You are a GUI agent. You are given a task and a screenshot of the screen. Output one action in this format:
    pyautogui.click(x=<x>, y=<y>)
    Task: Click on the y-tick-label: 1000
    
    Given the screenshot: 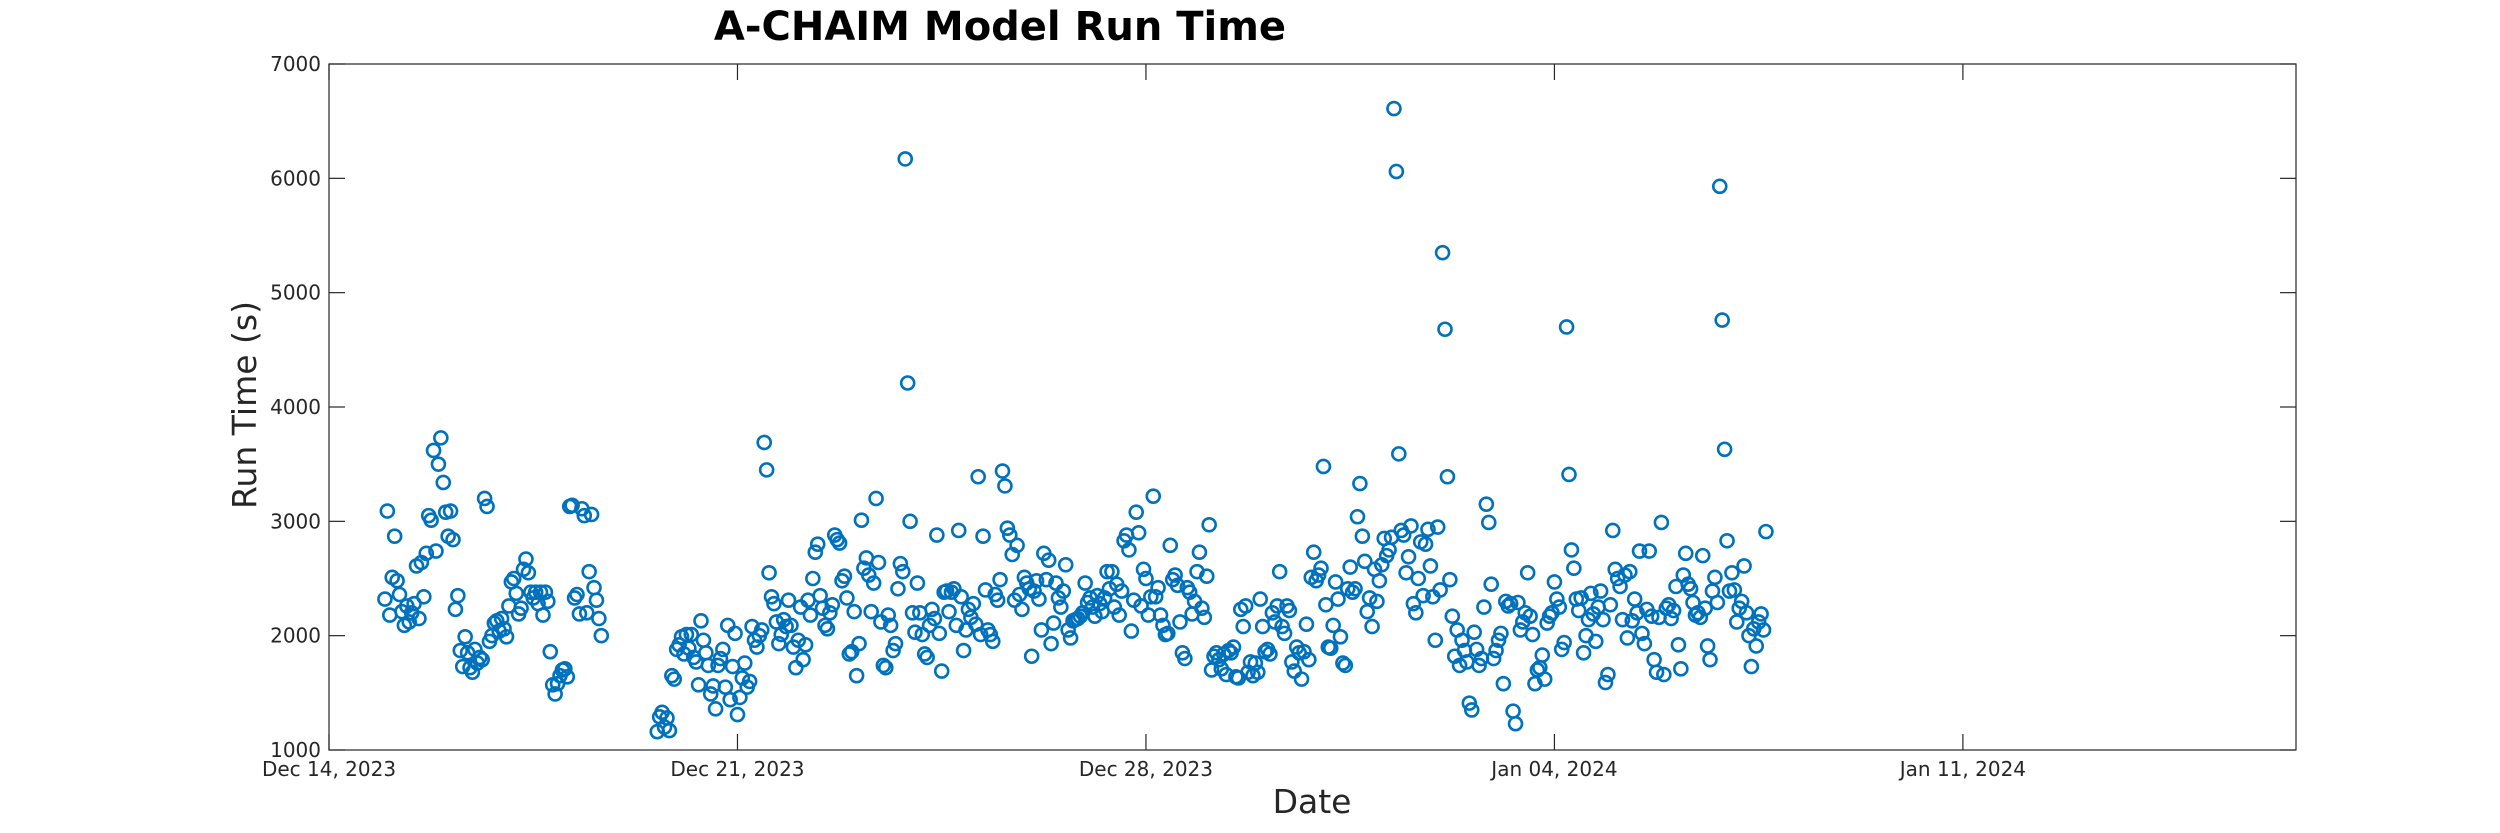 What is the action you would take?
    pyautogui.click(x=295, y=750)
    